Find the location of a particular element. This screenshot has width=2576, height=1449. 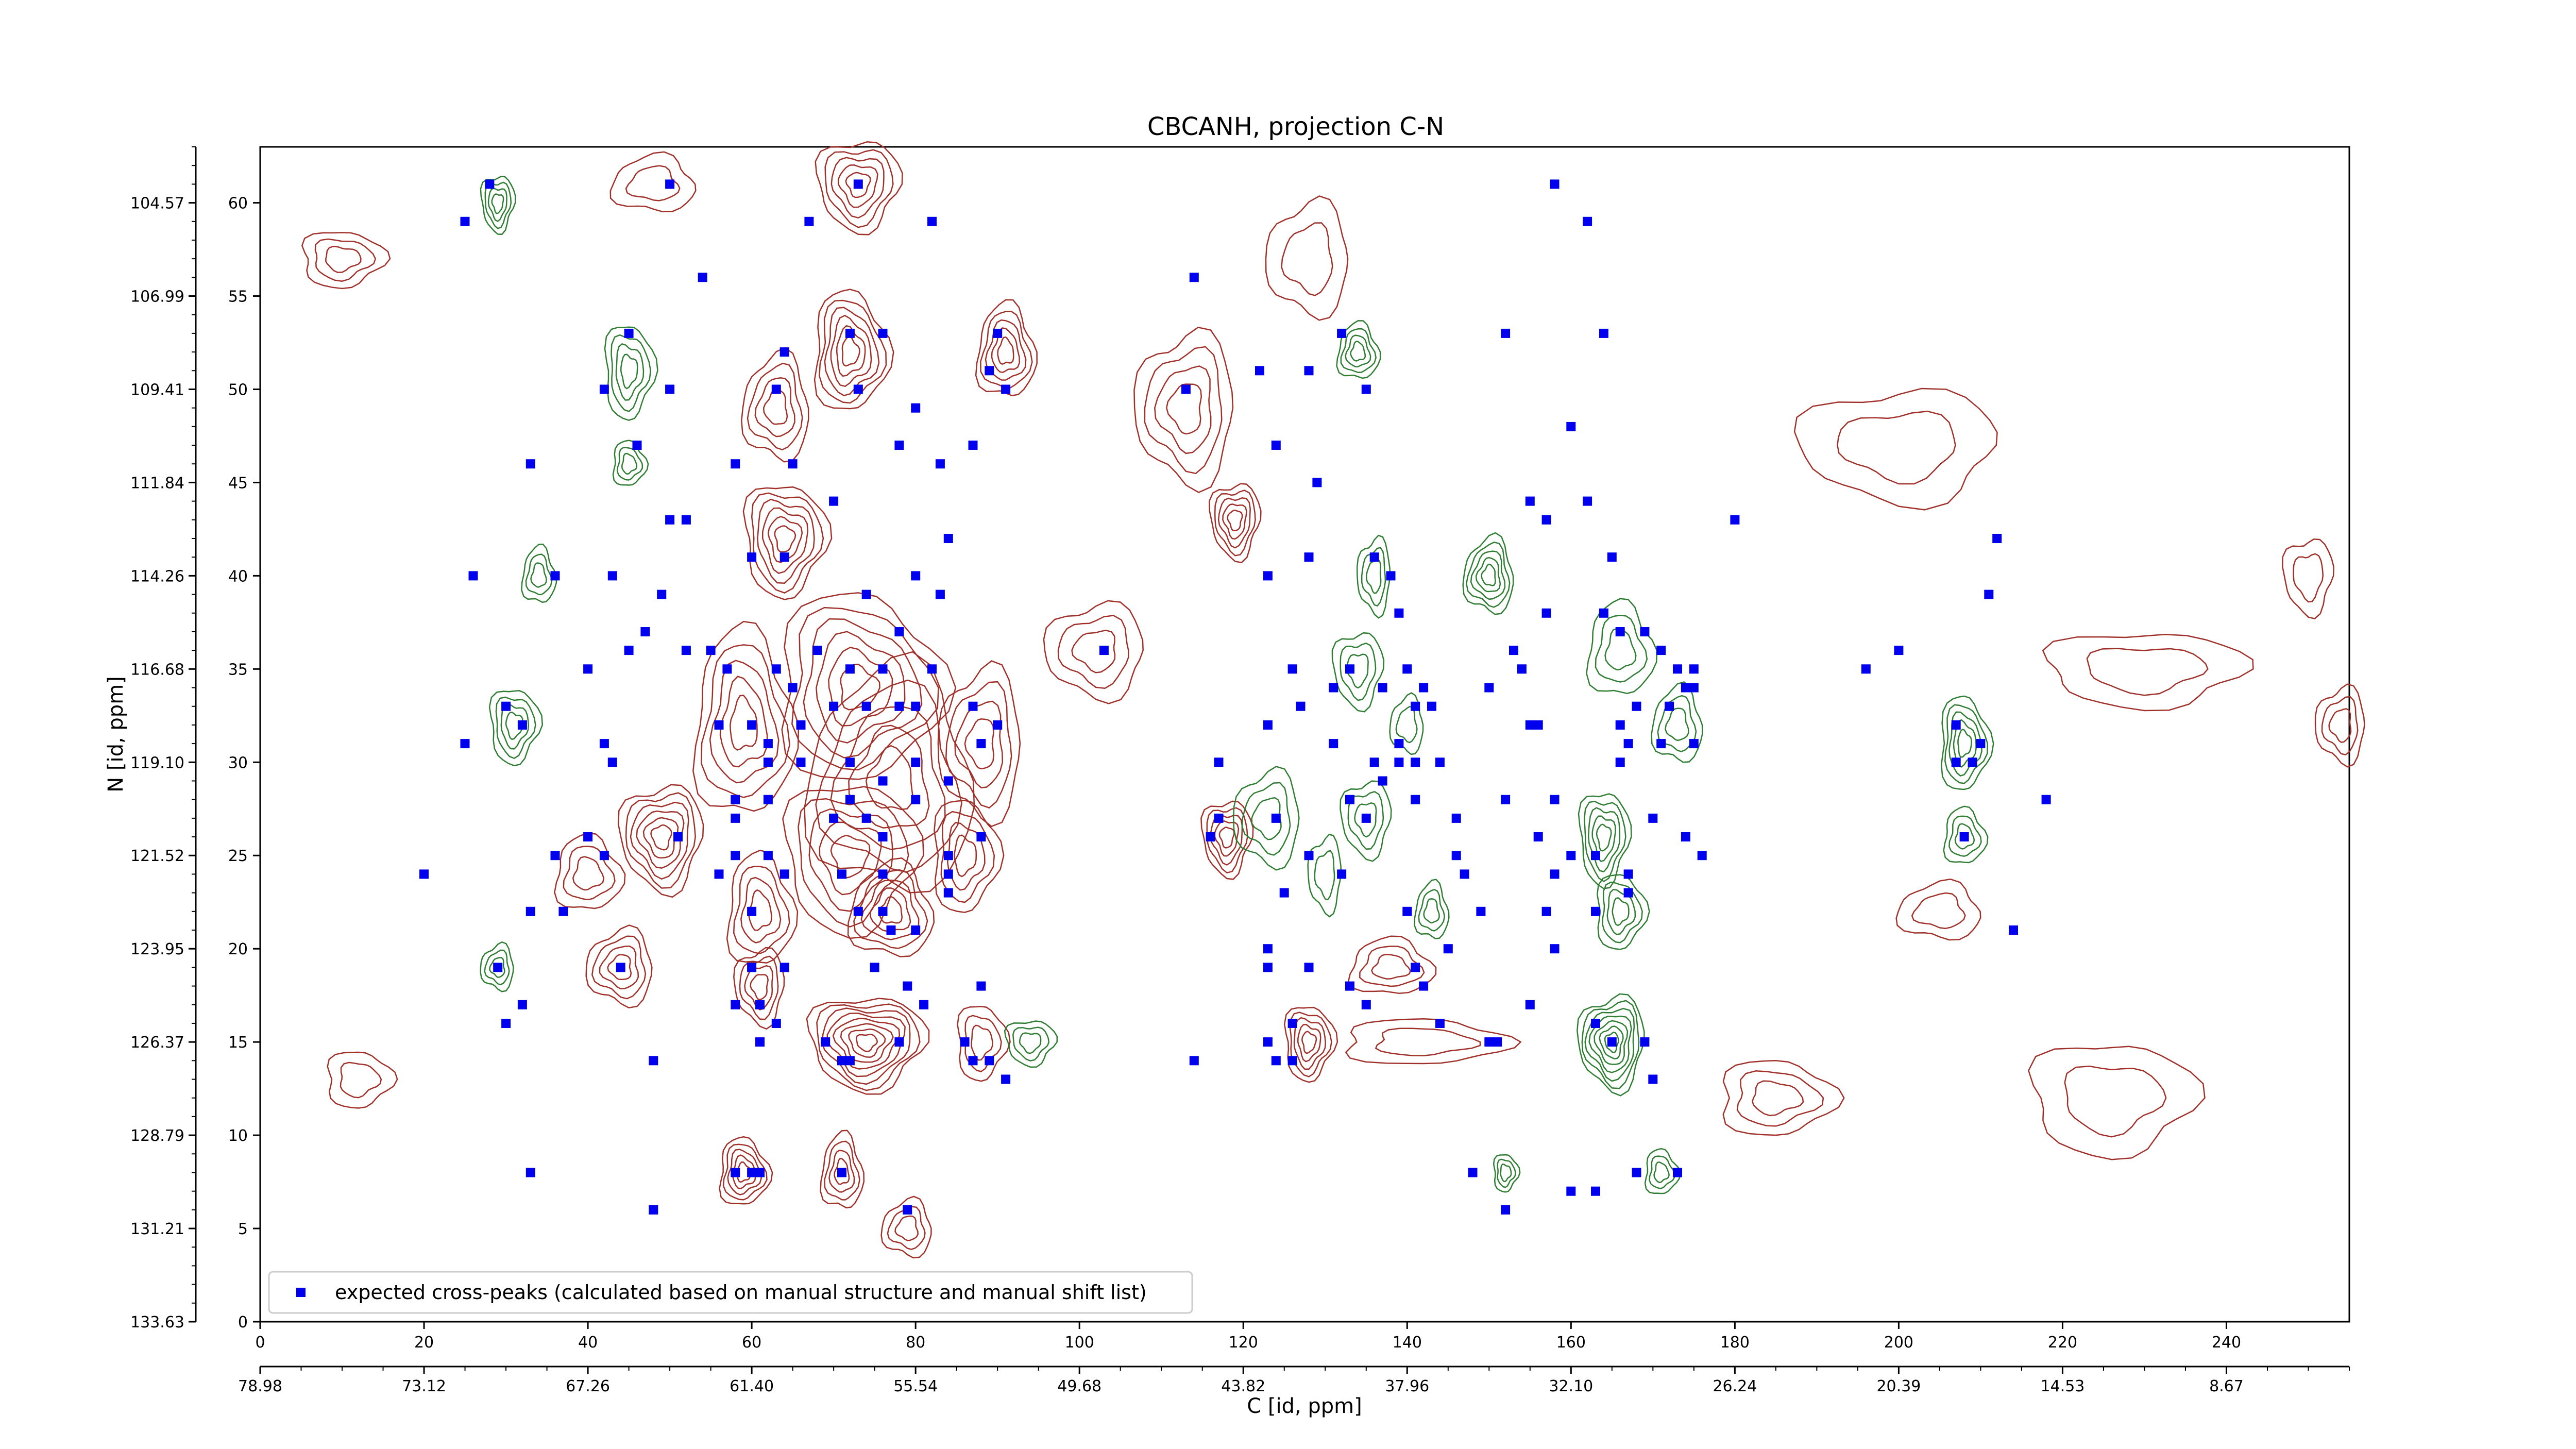

y-tick-label: 45 is located at coordinates (238, 483).